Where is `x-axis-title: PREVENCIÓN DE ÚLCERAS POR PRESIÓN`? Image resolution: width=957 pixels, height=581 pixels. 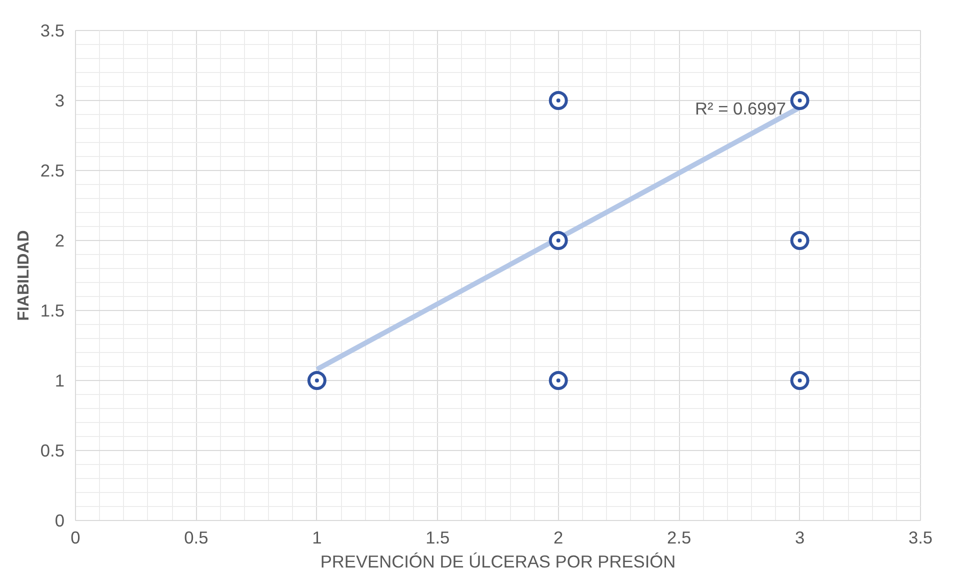
x-axis-title: PREVENCIÓN DE ÚLCERAS POR PRESIÓN is located at coordinates (498, 562).